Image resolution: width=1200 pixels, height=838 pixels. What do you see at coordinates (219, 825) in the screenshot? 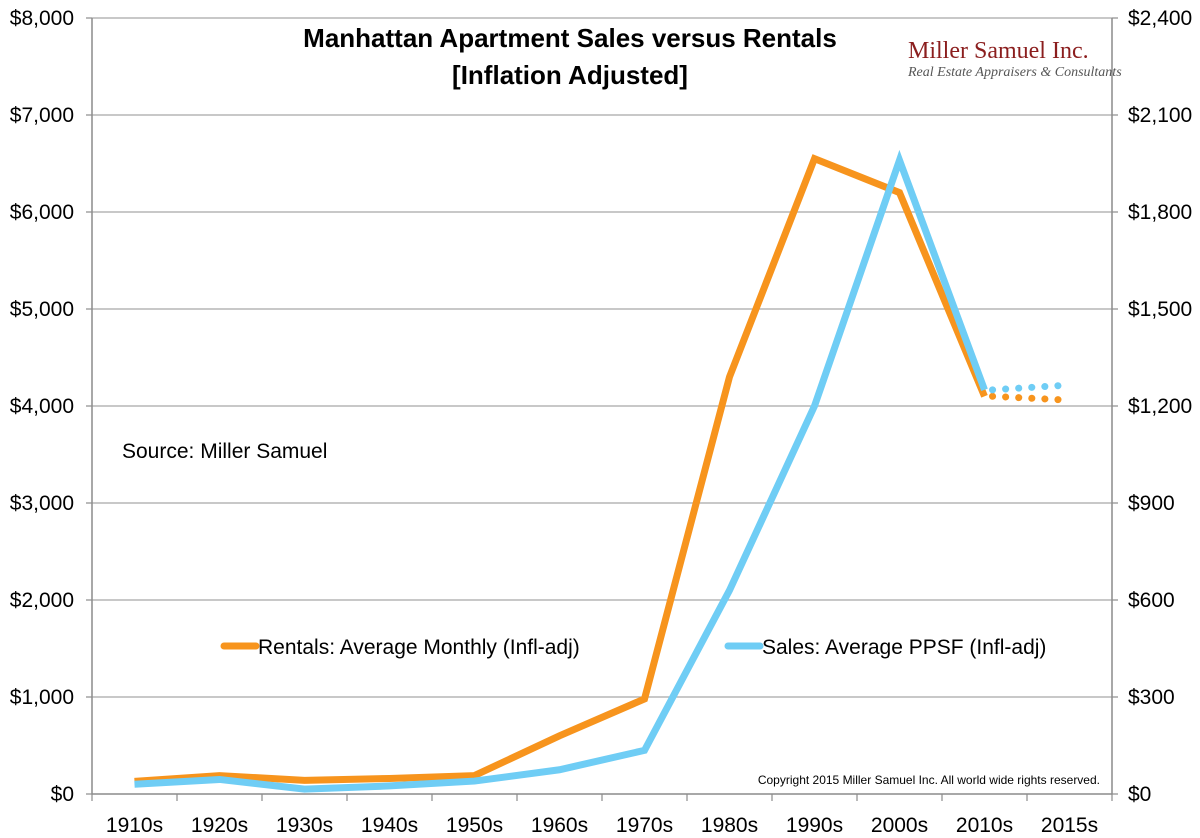
I see `x-axis-tick-label: 1920s` at bounding box center [219, 825].